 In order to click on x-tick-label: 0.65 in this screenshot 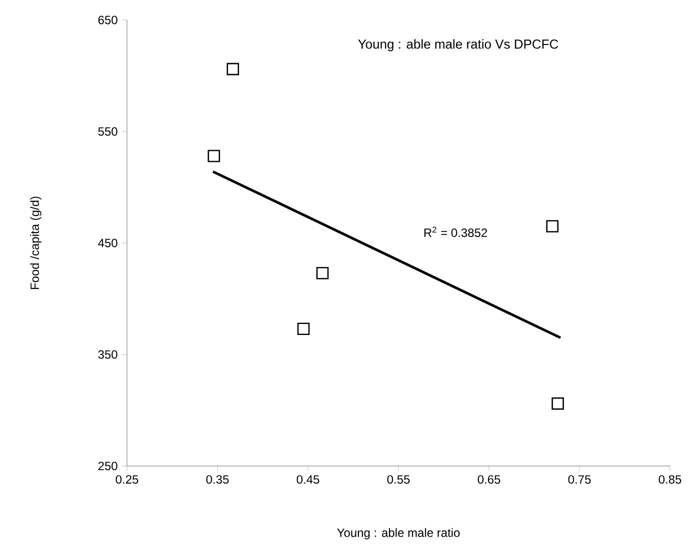, I will do `click(489, 479)`.